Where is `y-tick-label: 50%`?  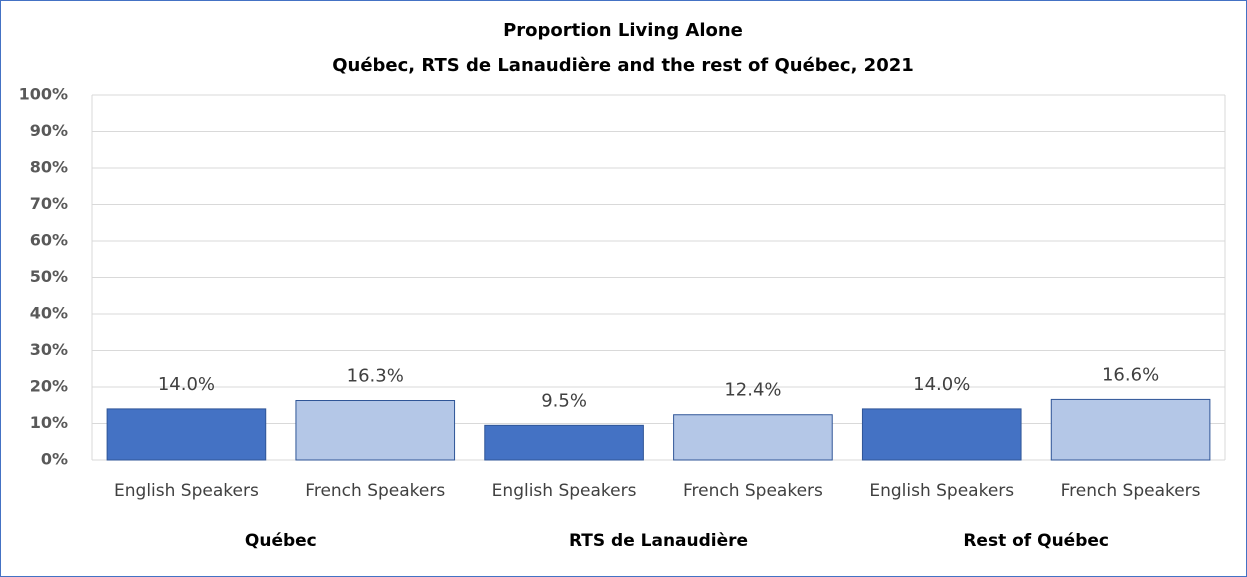 y-tick-label: 50% is located at coordinates (49, 276).